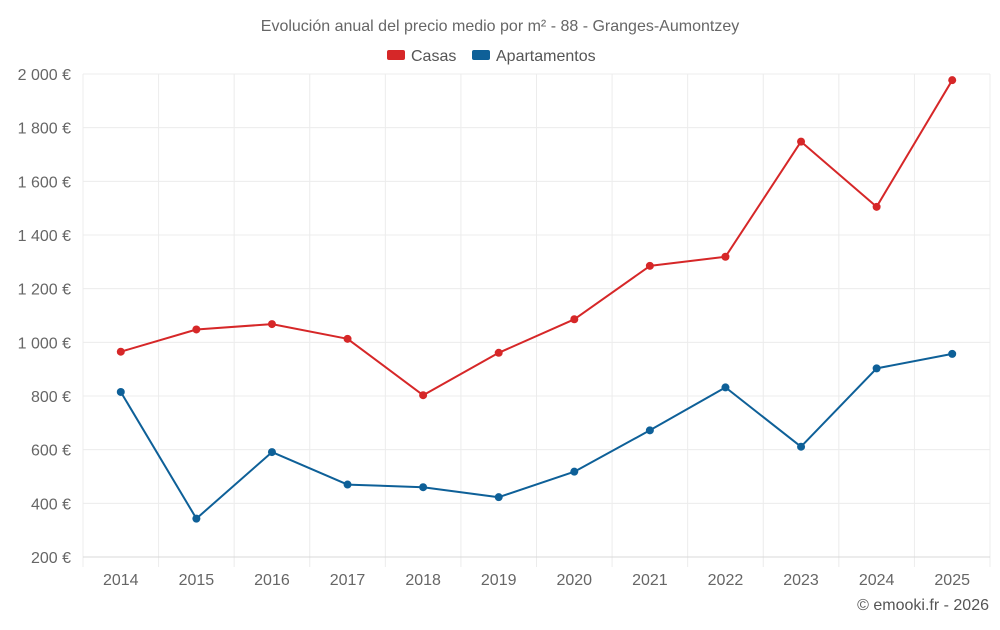 The width and height of the screenshot is (1000, 630). Describe the element at coordinates (197, 580) in the screenshot. I see `x-tick-label-2015: 2015` at that location.